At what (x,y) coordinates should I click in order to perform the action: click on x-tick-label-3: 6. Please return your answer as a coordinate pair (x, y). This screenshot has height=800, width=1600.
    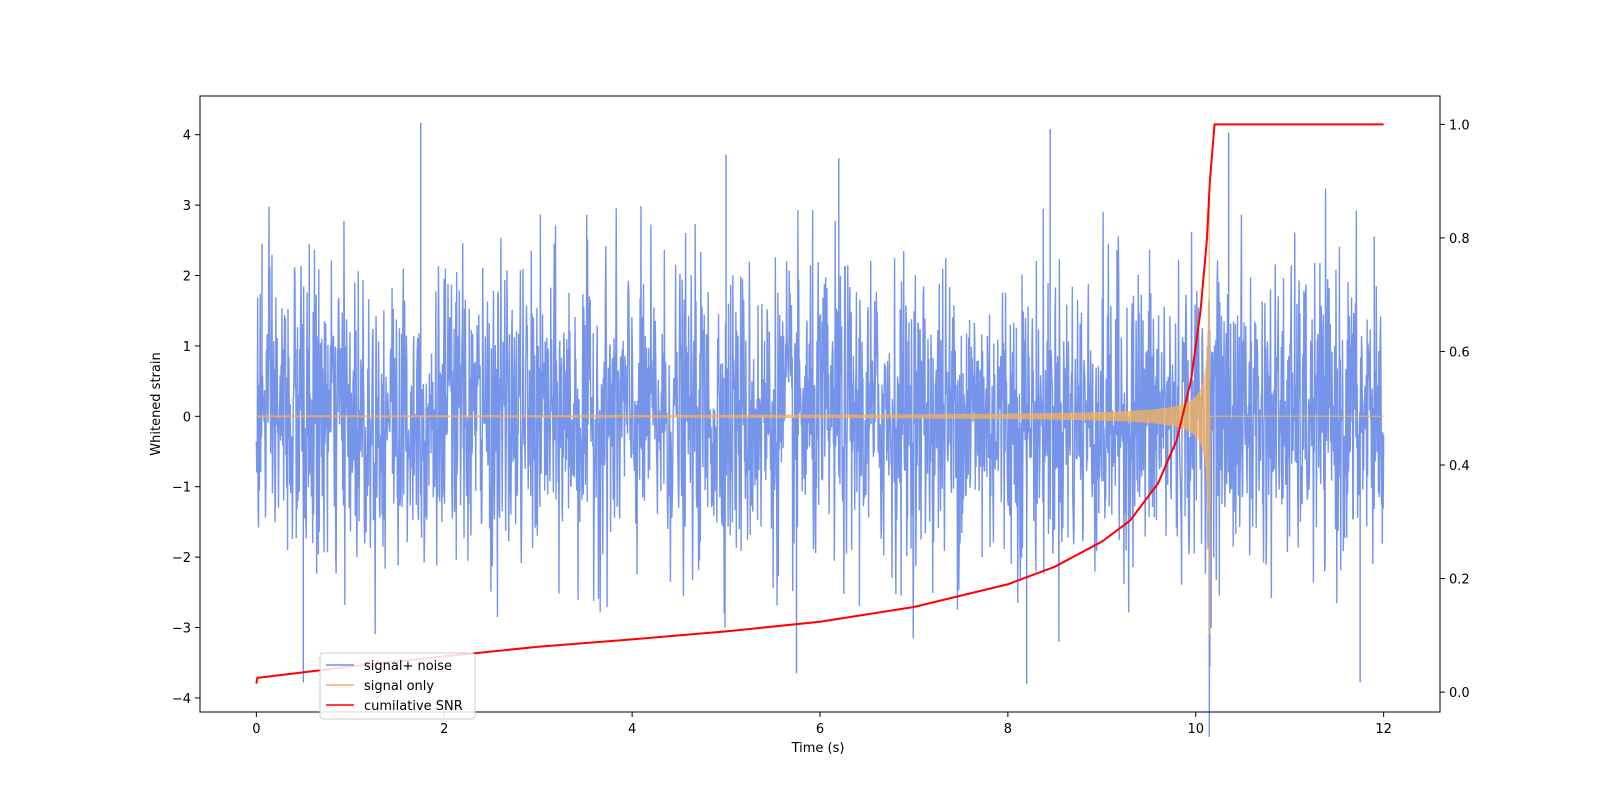
    Looking at the image, I should click on (820, 729).